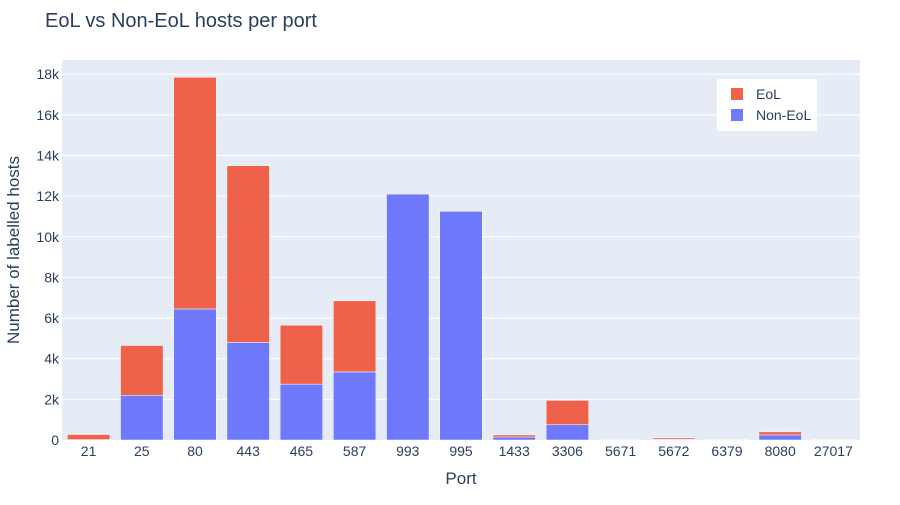 The image size is (900, 505). Describe the element at coordinates (55, 440) in the screenshot. I see `y-tick-label: 0` at that location.